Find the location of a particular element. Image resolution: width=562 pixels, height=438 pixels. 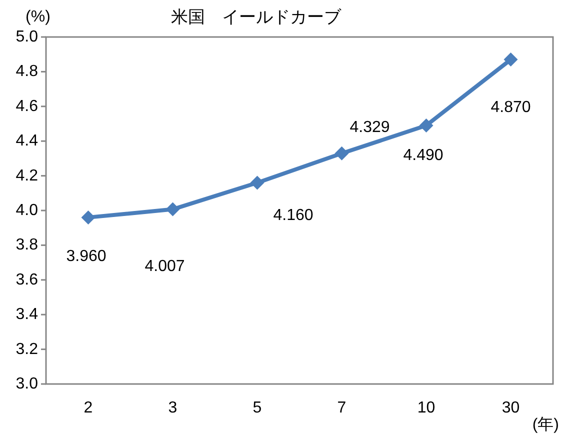

y-tick-label: 4.6 is located at coordinates (27, 106).